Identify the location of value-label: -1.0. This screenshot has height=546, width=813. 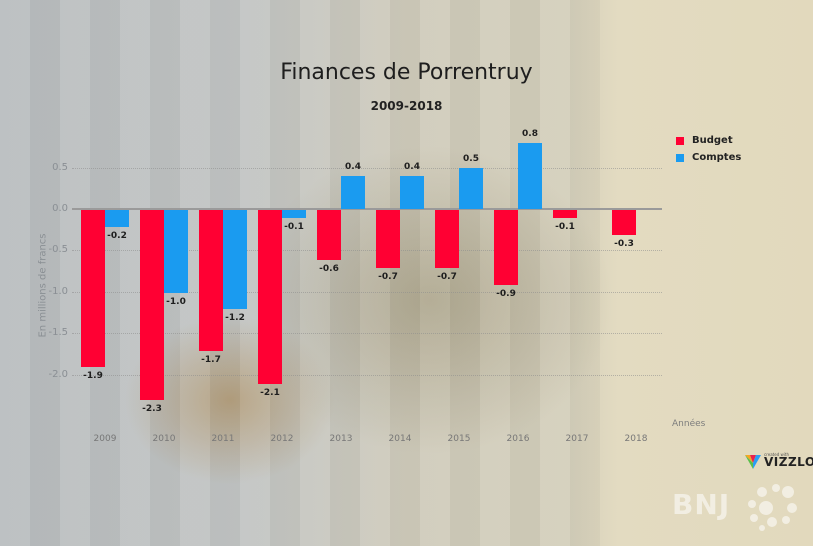
(176, 301).